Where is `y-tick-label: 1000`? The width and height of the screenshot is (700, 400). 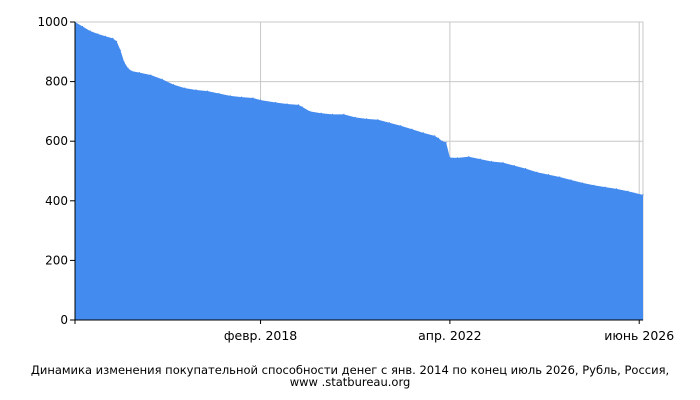
y-tick-label: 1000 is located at coordinates (52, 22).